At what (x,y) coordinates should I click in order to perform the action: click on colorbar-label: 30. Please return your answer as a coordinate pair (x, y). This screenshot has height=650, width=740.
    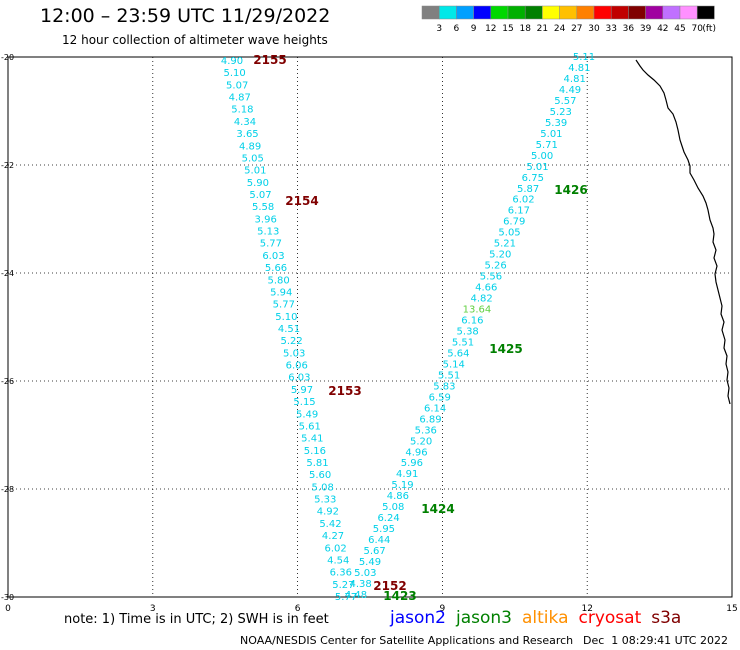
    Looking at the image, I should click on (594, 29).